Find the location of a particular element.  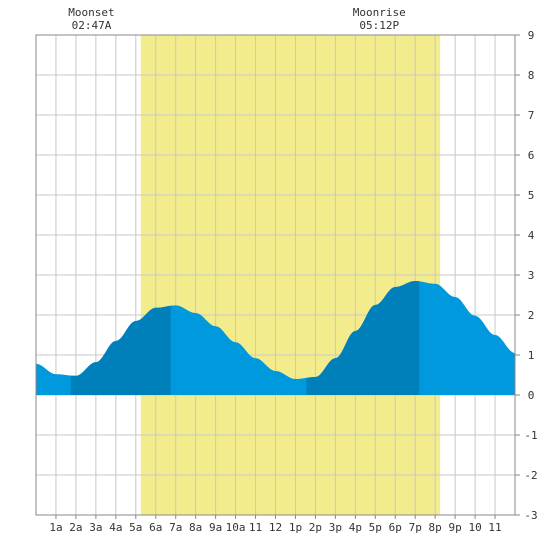

x-tick-label: 9p is located at coordinates (455, 527).